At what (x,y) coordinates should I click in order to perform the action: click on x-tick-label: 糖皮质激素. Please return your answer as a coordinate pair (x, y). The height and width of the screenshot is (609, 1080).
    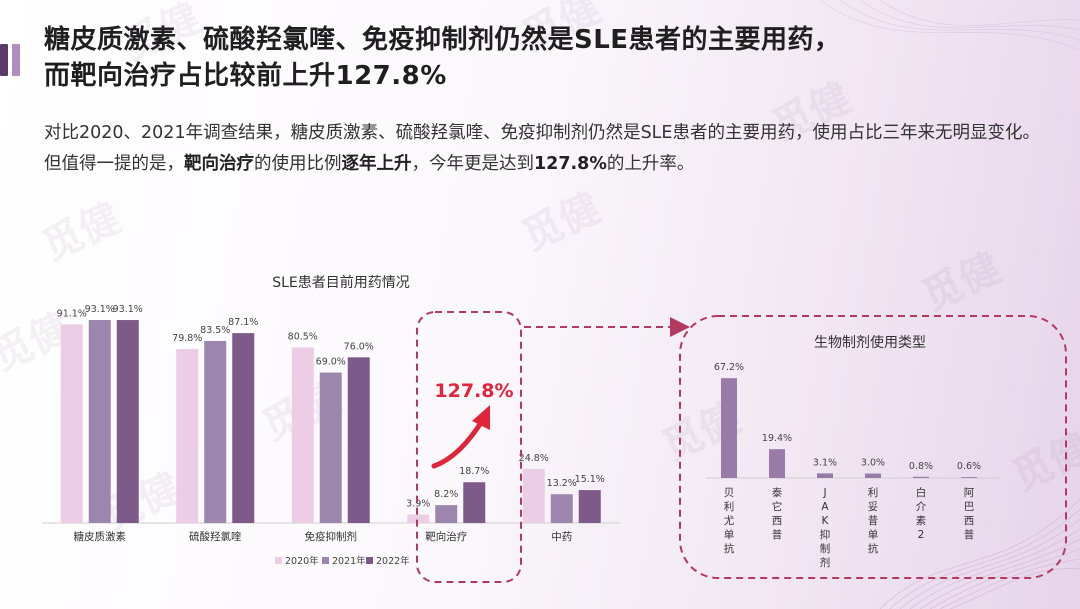
    Looking at the image, I should click on (100, 536).